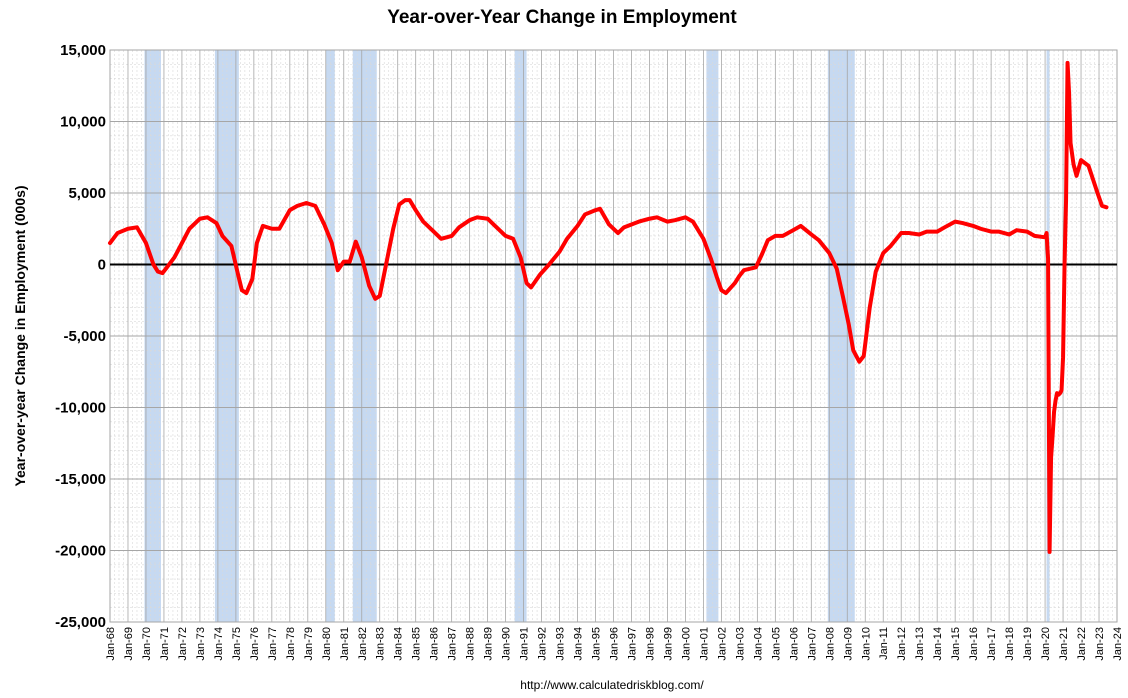  What do you see at coordinates (830, 644) in the screenshot?
I see `x-tick-label: Jan-08` at bounding box center [830, 644].